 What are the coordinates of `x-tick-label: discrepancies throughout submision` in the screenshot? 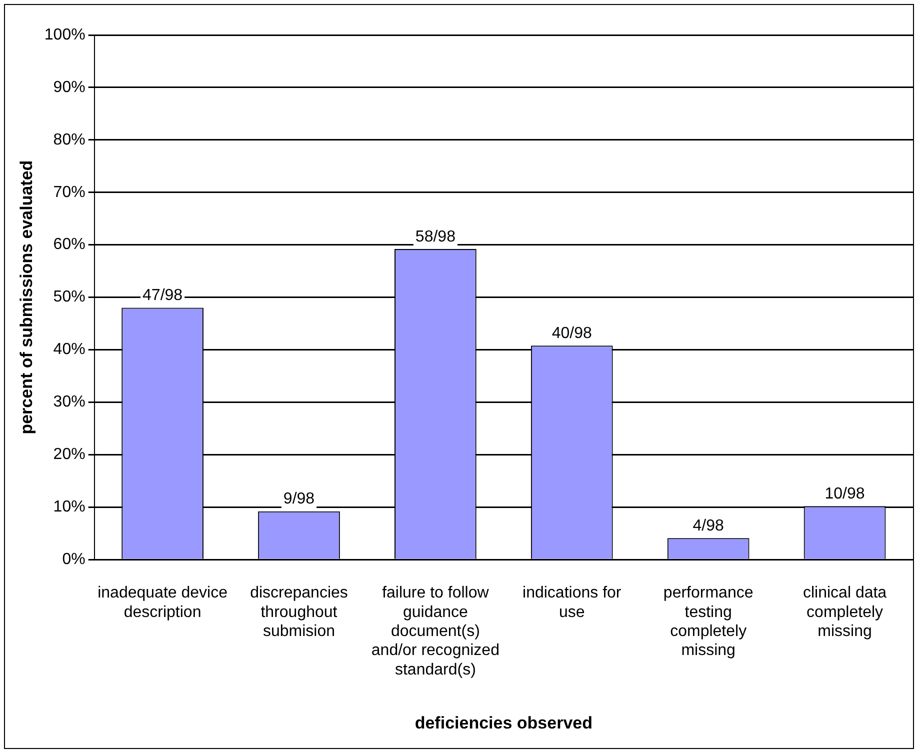 It's located at (299, 612).